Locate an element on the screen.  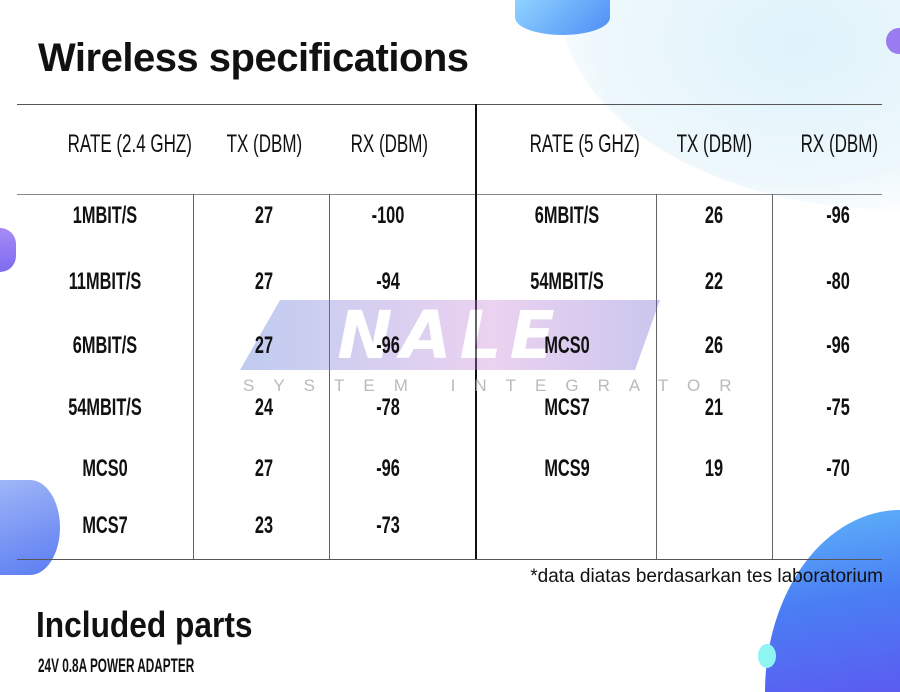
table-cell: 21 is located at coordinates (714, 407).